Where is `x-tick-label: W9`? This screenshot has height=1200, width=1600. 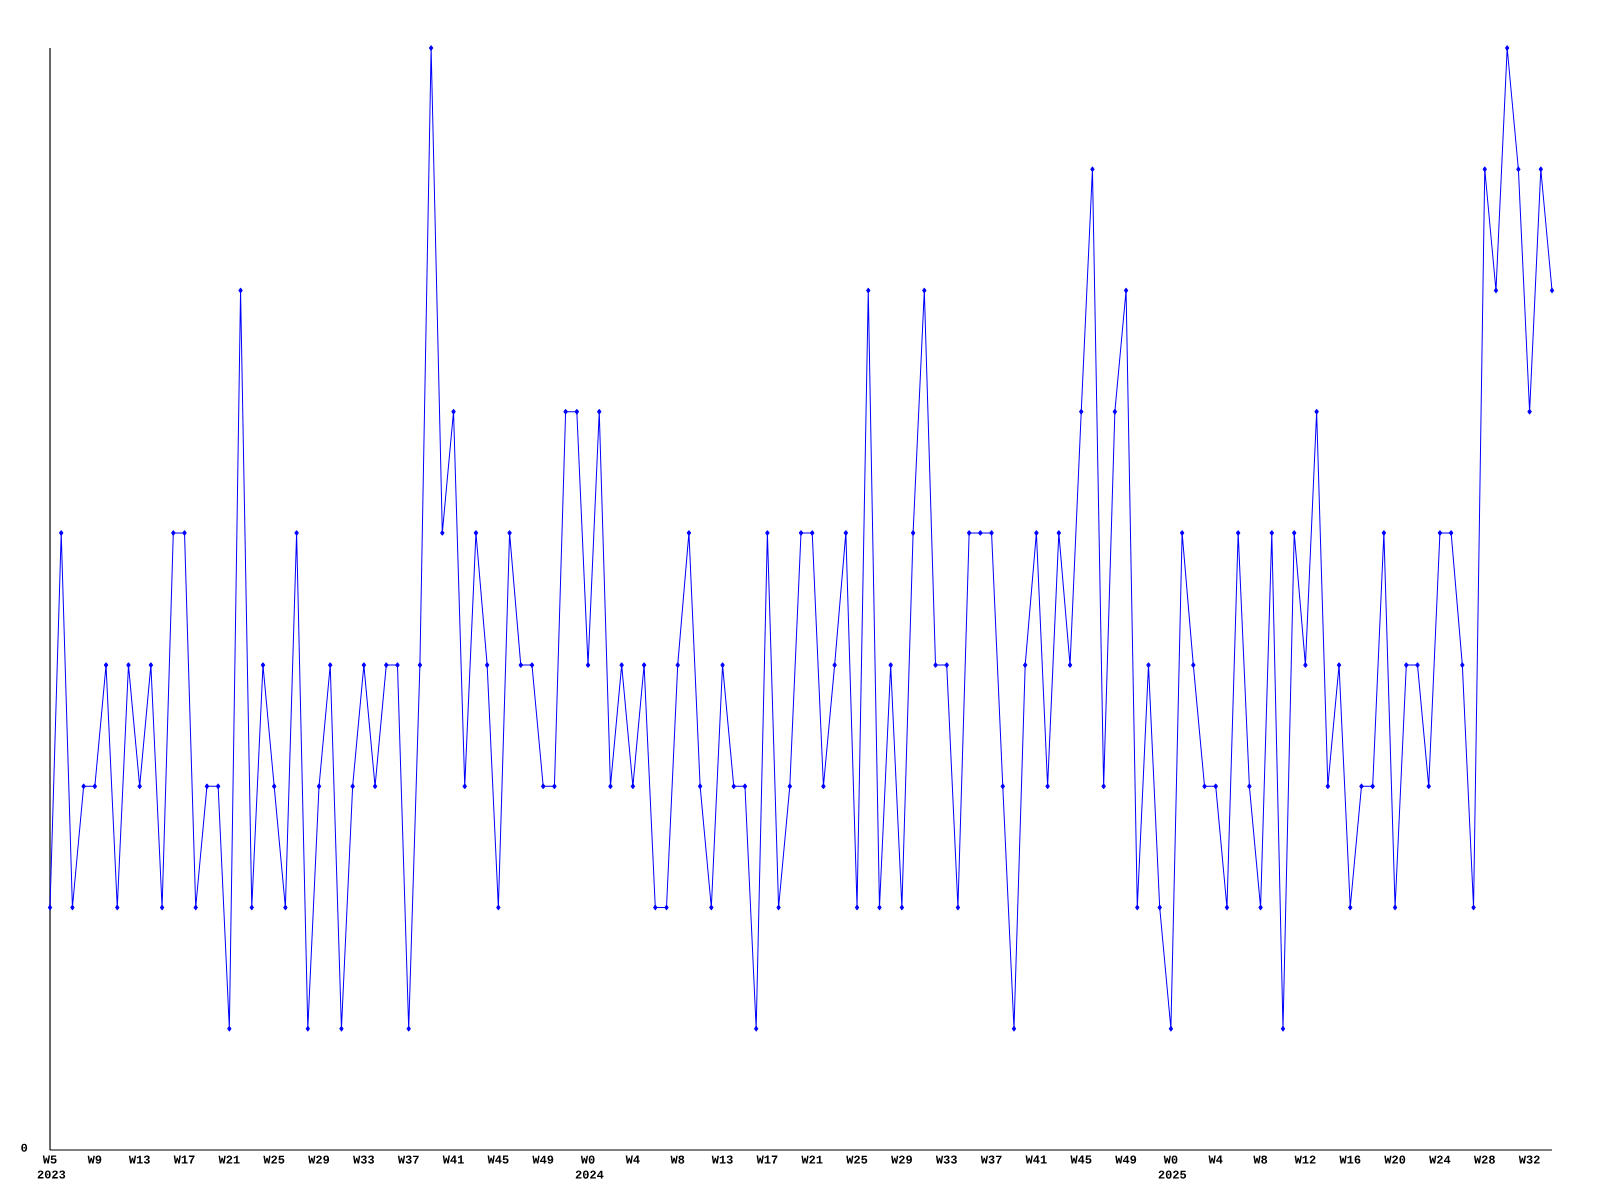
x-tick-label: W9 is located at coordinates (94, 1159).